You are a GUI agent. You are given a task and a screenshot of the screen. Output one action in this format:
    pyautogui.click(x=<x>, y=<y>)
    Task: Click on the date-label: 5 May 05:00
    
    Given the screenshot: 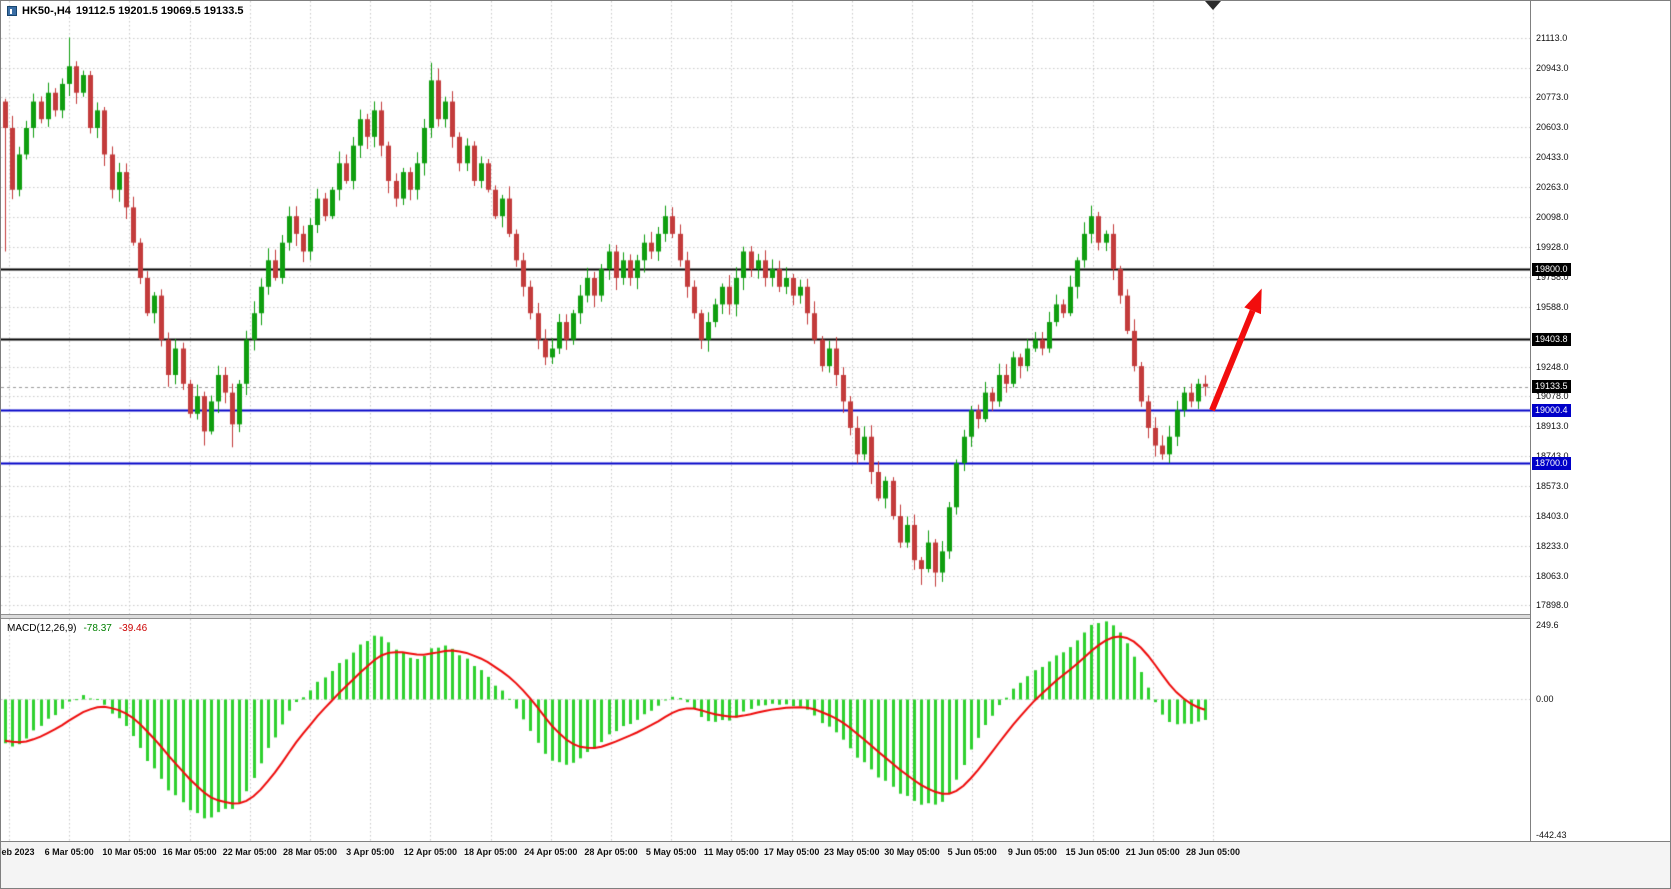 What is the action you would take?
    pyautogui.click(x=671, y=852)
    